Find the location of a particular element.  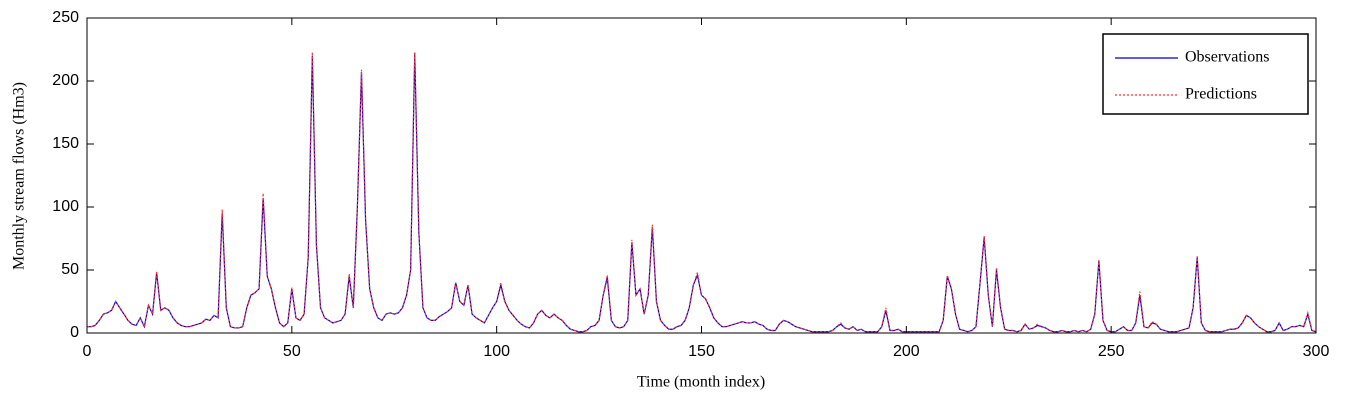

y-axis-label: Monthly stream flows (Hm3) is located at coordinates (19, 176).